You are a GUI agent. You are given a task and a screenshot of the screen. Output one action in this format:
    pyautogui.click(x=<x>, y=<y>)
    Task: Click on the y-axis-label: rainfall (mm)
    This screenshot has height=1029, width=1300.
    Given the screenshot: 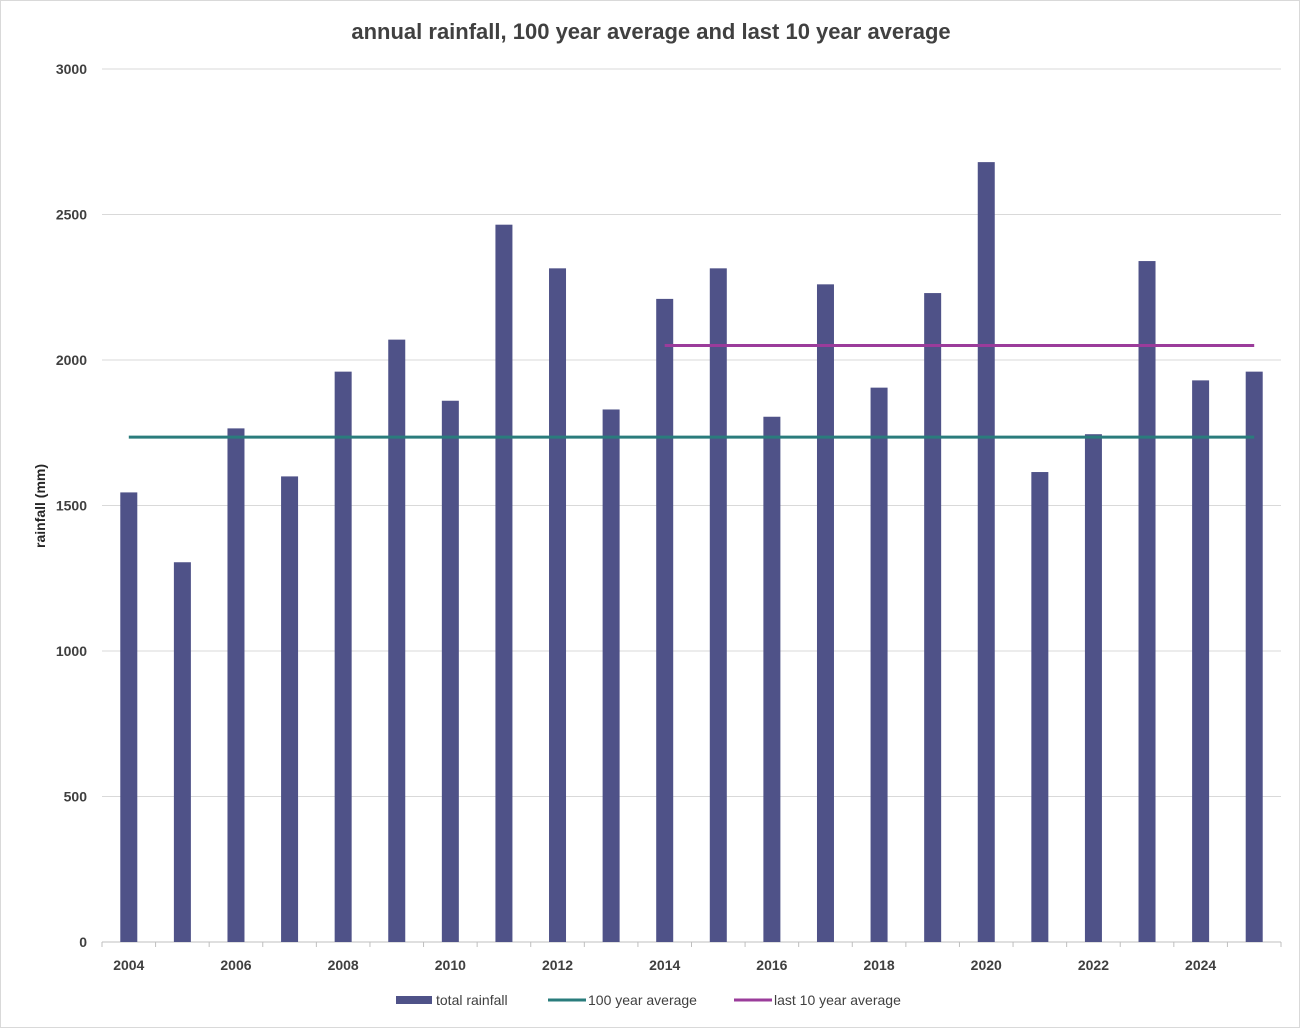 What is the action you would take?
    pyautogui.click(x=40, y=506)
    